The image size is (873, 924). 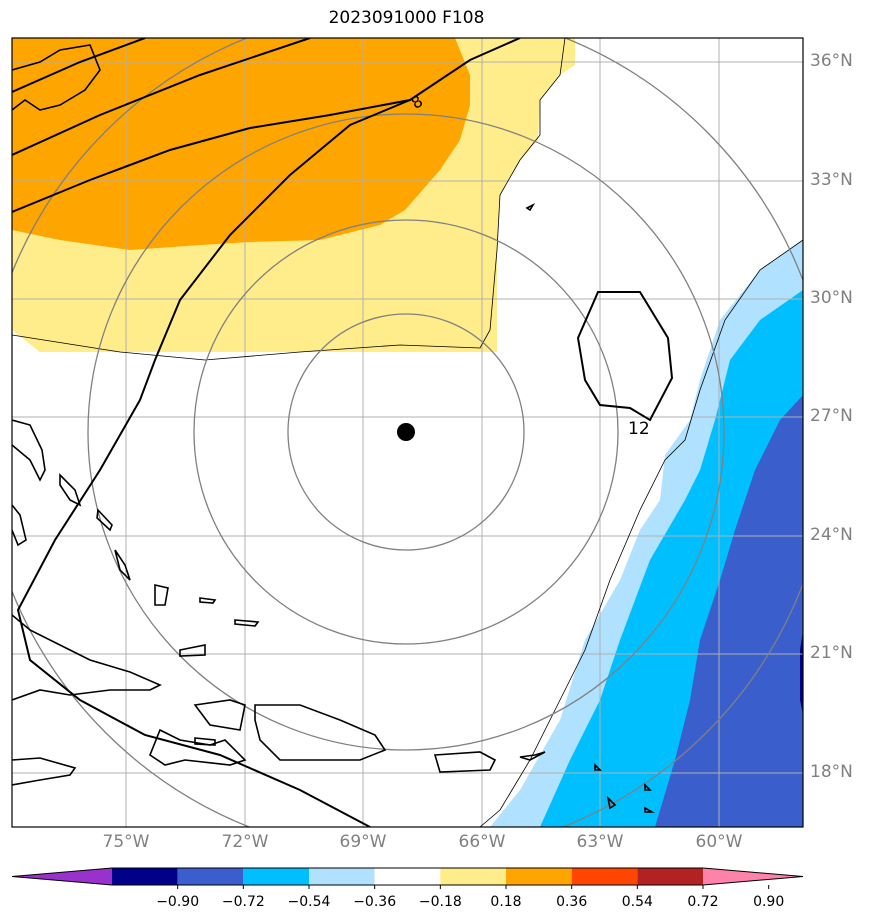 What do you see at coordinates (572, 902) in the screenshot?
I see `colorbar-tick-label: 0.36` at bounding box center [572, 902].